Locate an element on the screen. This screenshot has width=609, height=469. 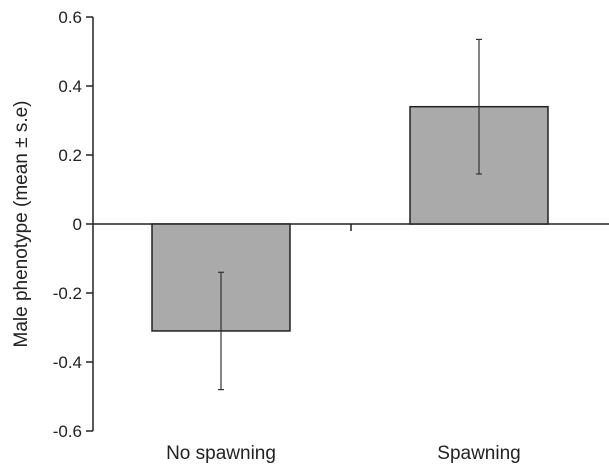
x-category-label: Spawning is located at coordinates (478, 453).